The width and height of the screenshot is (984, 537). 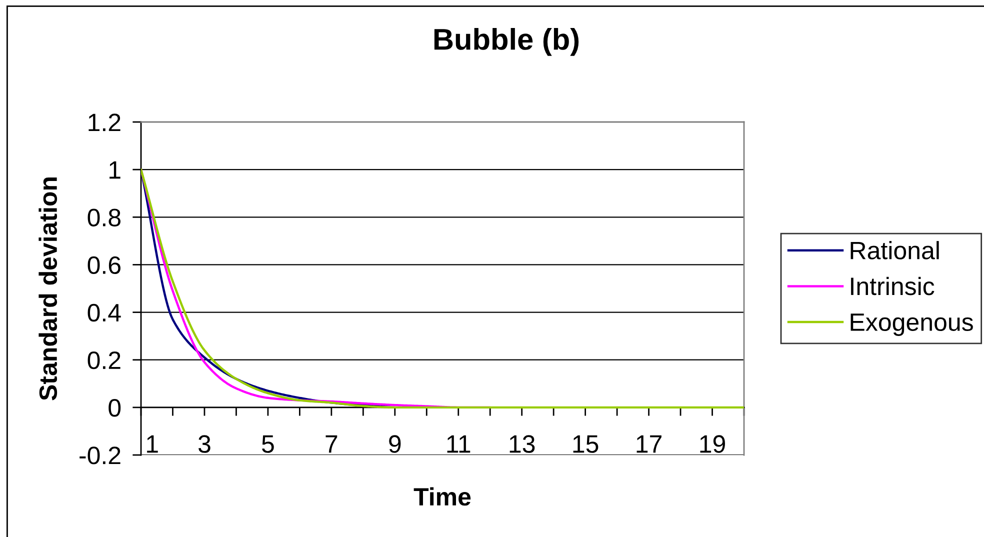 What do you see at coordinates (104, 360) in the screenshot?
I see `y-tick-label: 0.2` at bounding box center [104, 360].